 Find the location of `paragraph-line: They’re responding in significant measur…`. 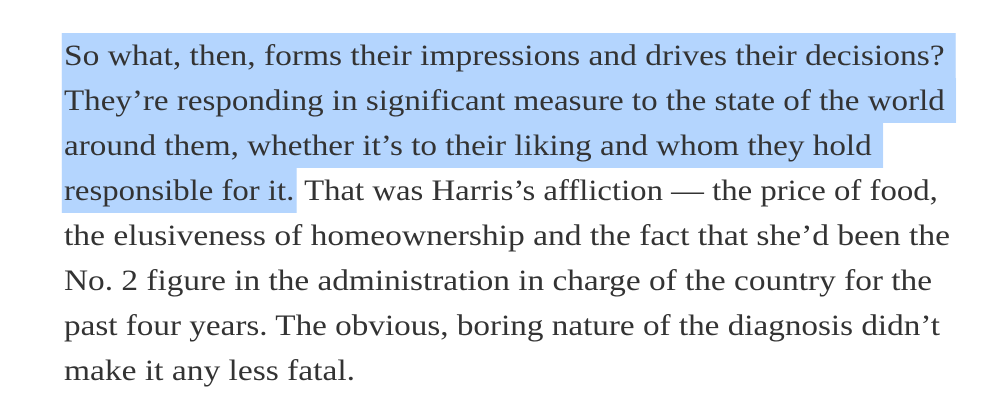

paragraph-line: They’re responding in significant measur… is located at coordinates (508, 100).